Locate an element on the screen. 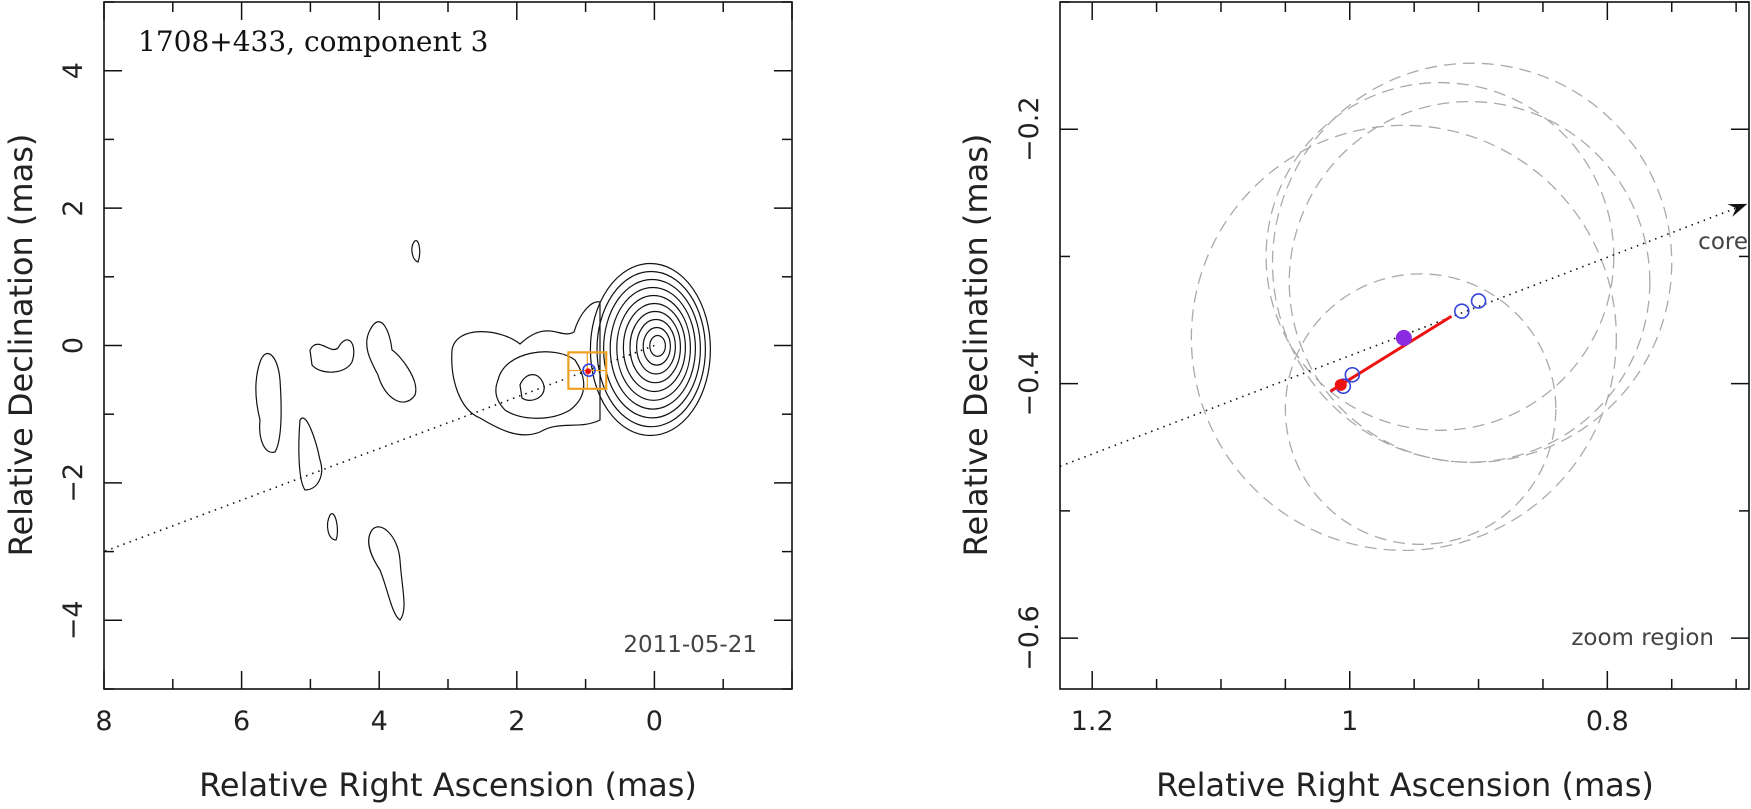 This screenshot has height=809, width=1751. core-label: core is located at coordinates (1723, 242).